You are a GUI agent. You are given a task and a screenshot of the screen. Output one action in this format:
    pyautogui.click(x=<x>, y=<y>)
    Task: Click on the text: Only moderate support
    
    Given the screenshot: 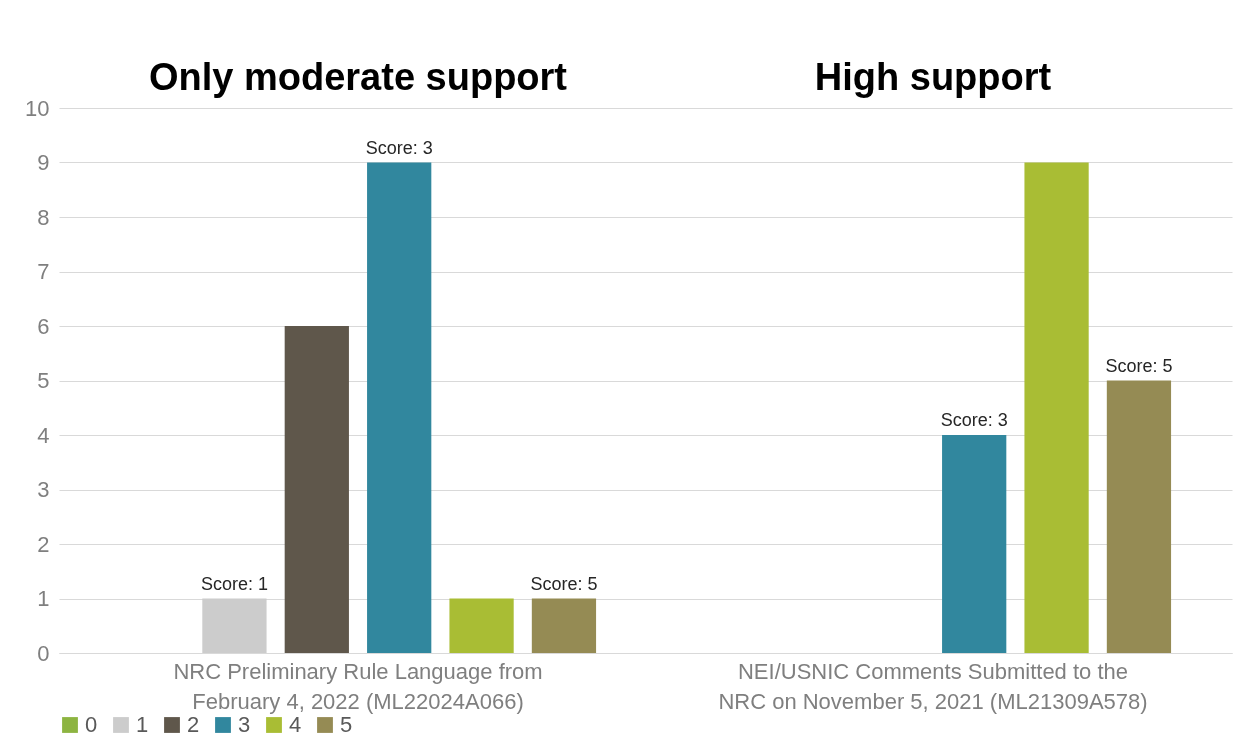 What is the action you would take?
    pyautogui.click(x=358, y=77)
    